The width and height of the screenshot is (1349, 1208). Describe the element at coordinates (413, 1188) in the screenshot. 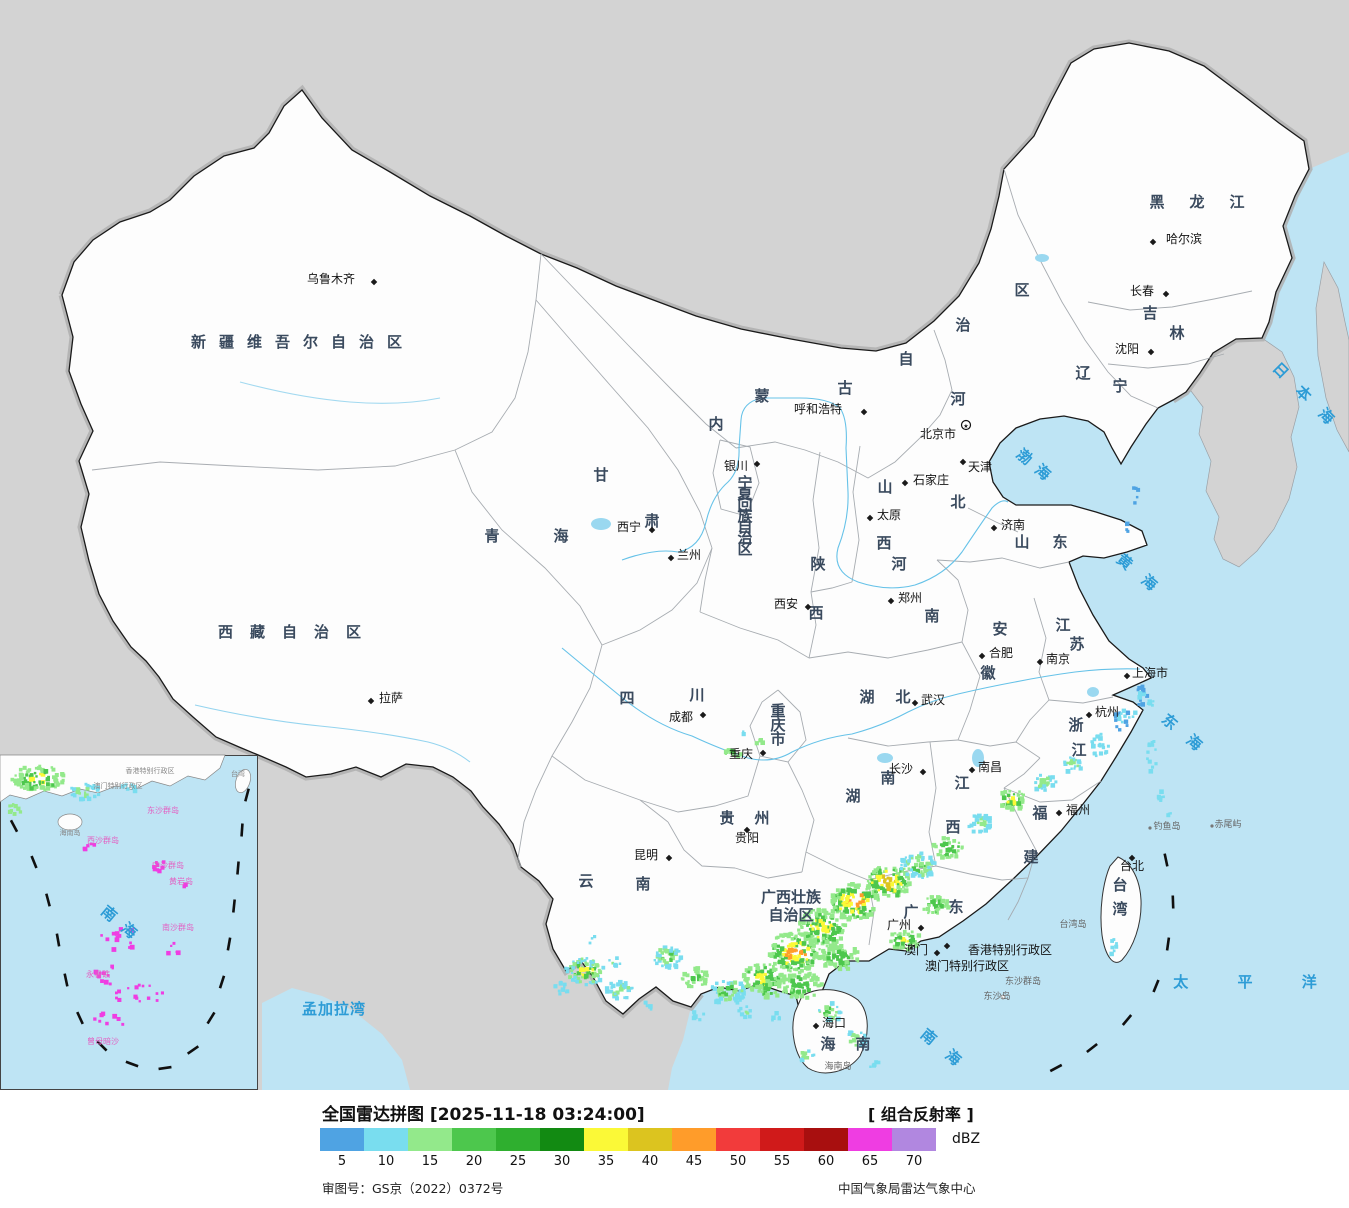

I see `license-text: 审图号：GS京（2022）0372号` at that location.